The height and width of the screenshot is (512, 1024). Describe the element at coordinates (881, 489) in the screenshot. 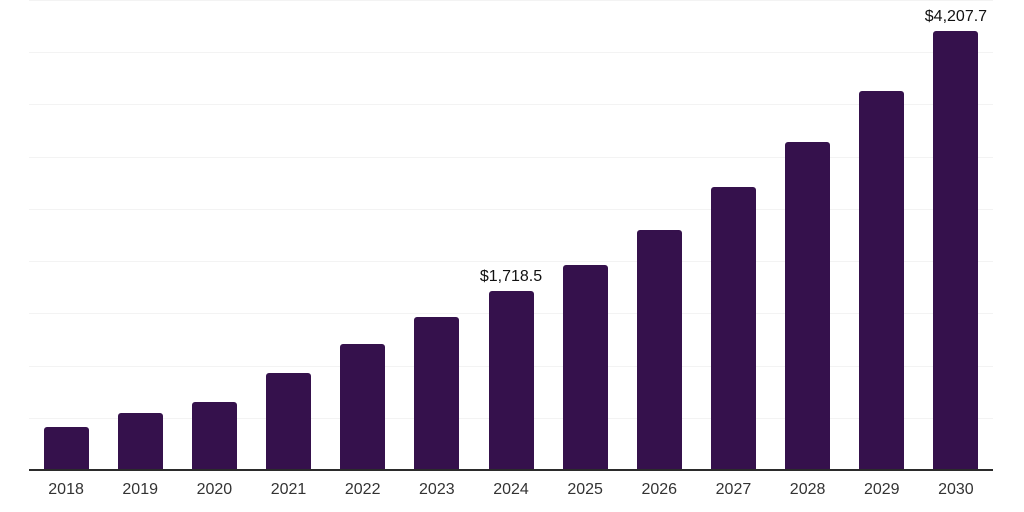

I see `x-tick-label-2029: 2029` at that location.